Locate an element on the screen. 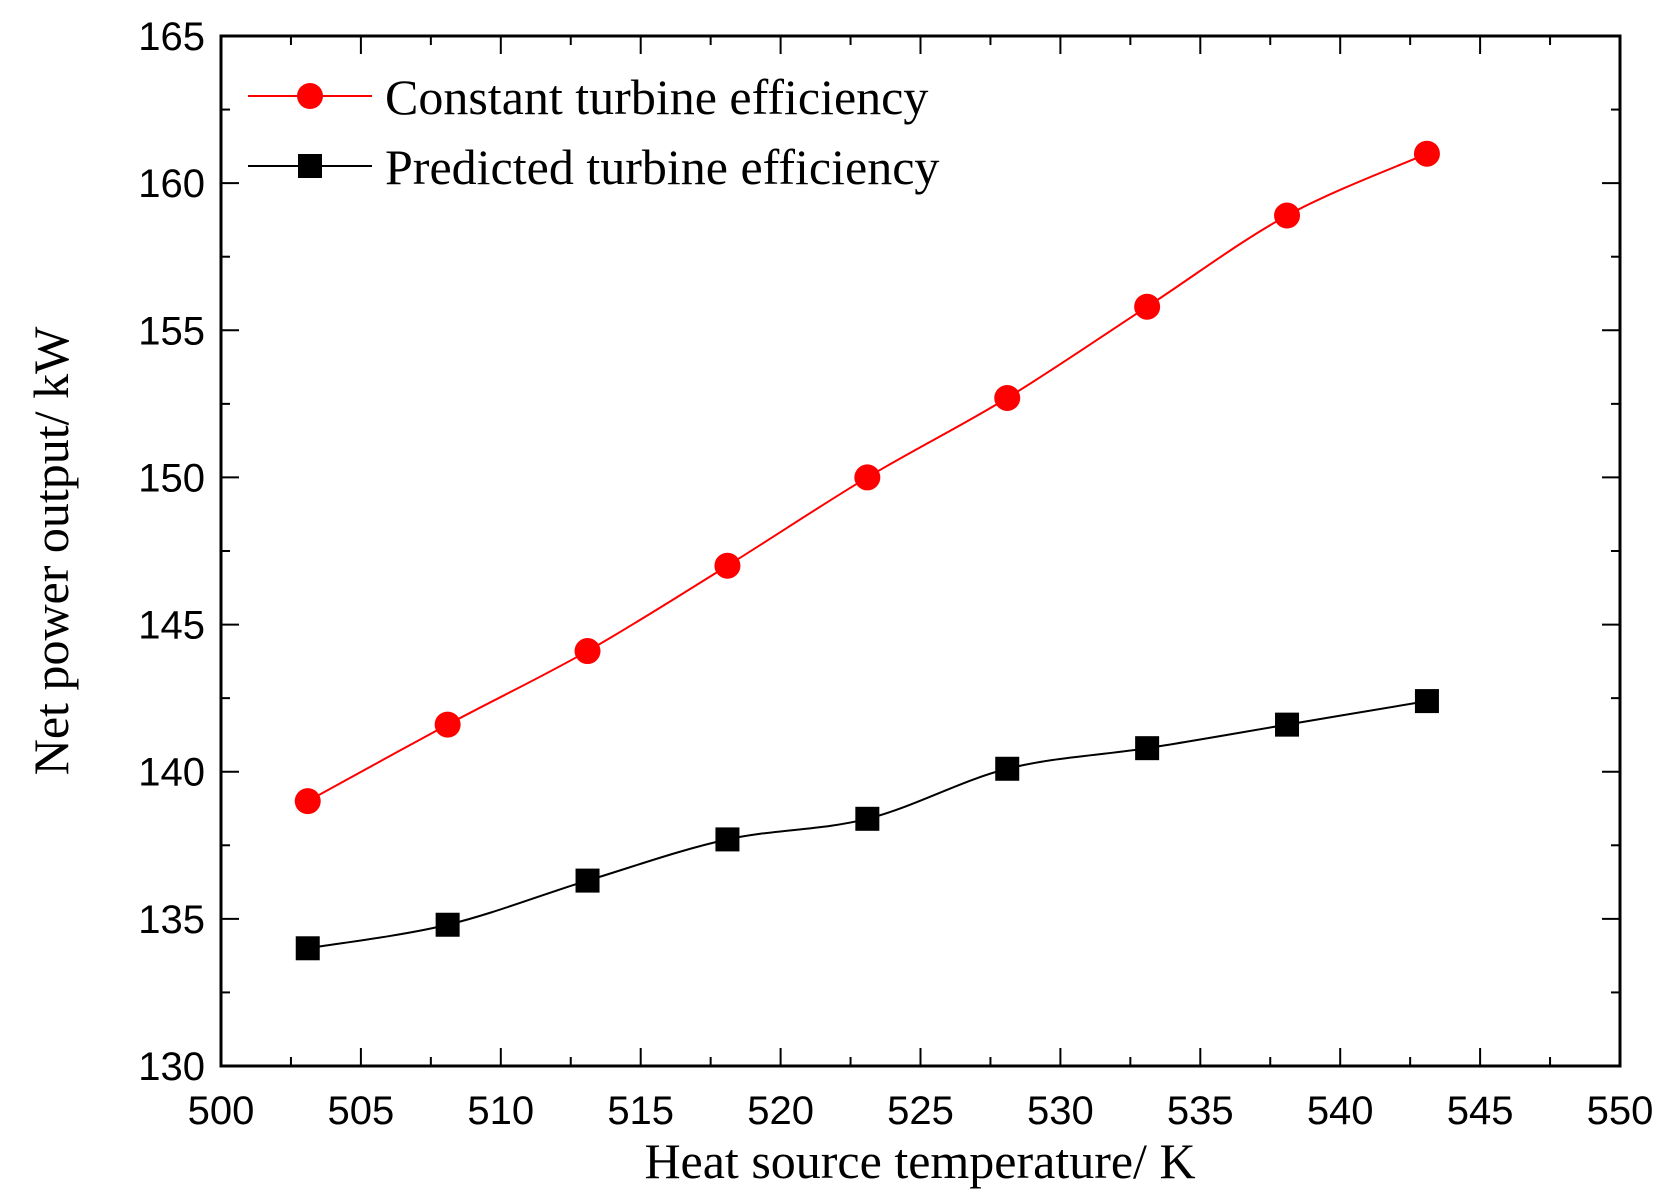 Image resolution: width=1668 pixels, height=1195 pixels. x-tick-label: 500 is located at coordinates (221, 1111).